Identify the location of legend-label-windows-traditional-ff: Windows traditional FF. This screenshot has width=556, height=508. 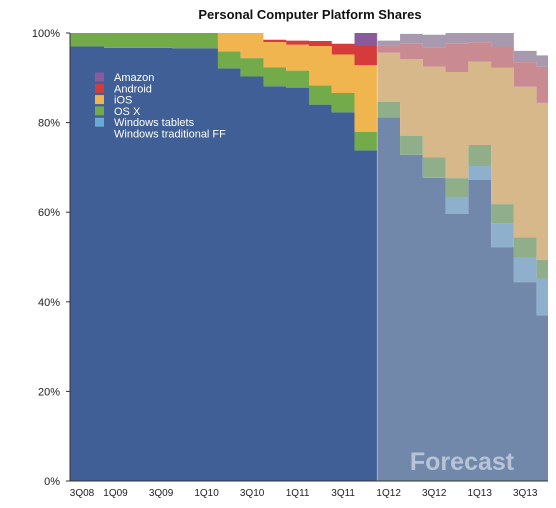
(170, 135).